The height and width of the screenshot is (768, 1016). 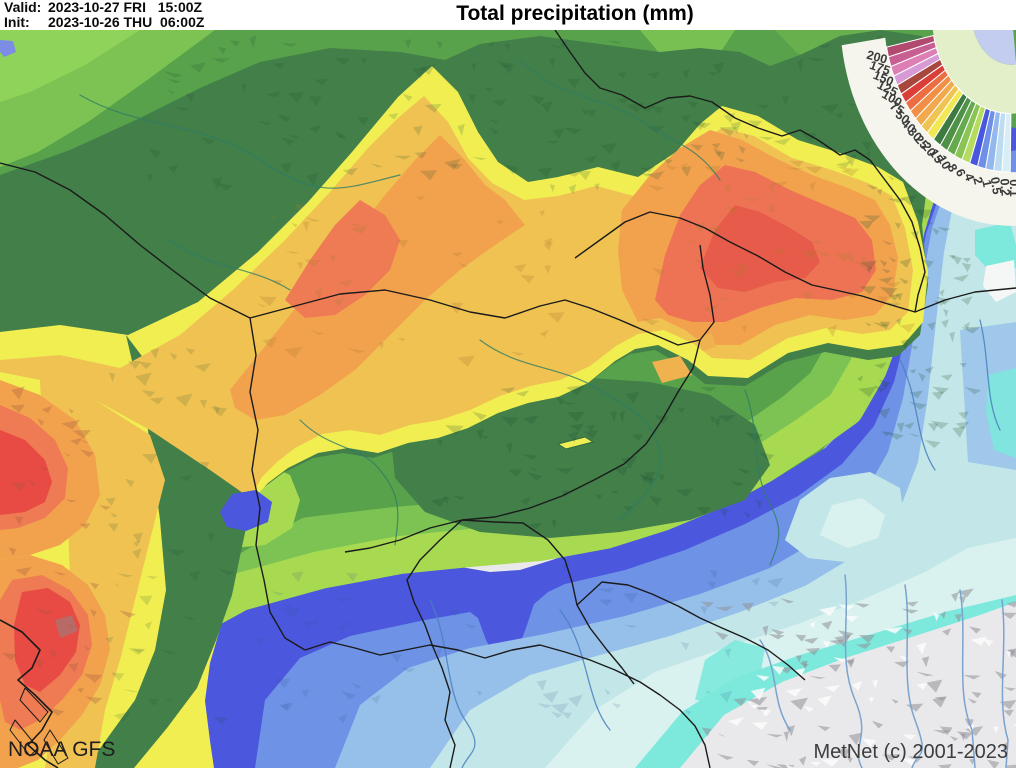 I want to click on init-label: Init:, so click(x=17, y=22).